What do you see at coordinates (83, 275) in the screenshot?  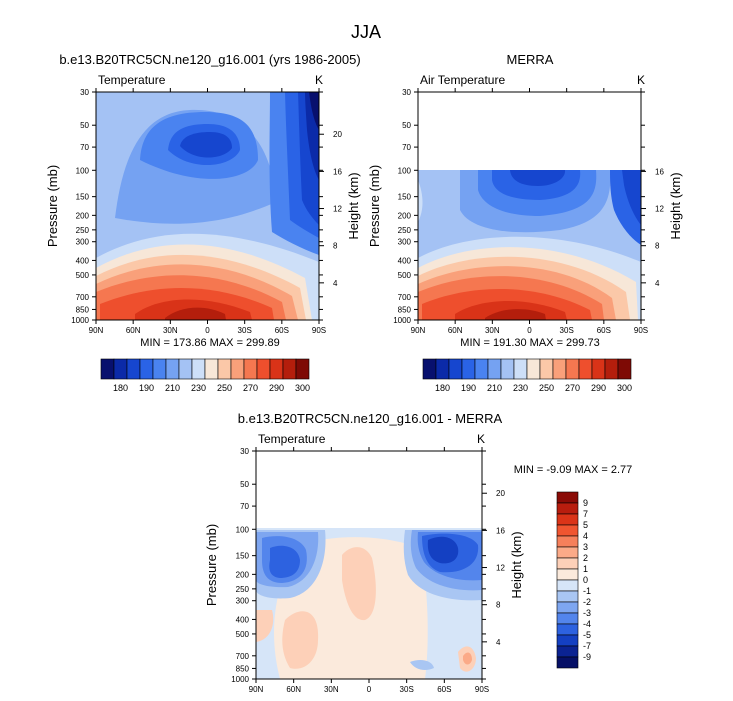 I see `pressure-tick-label: 500` at bounding box center [83, 275].